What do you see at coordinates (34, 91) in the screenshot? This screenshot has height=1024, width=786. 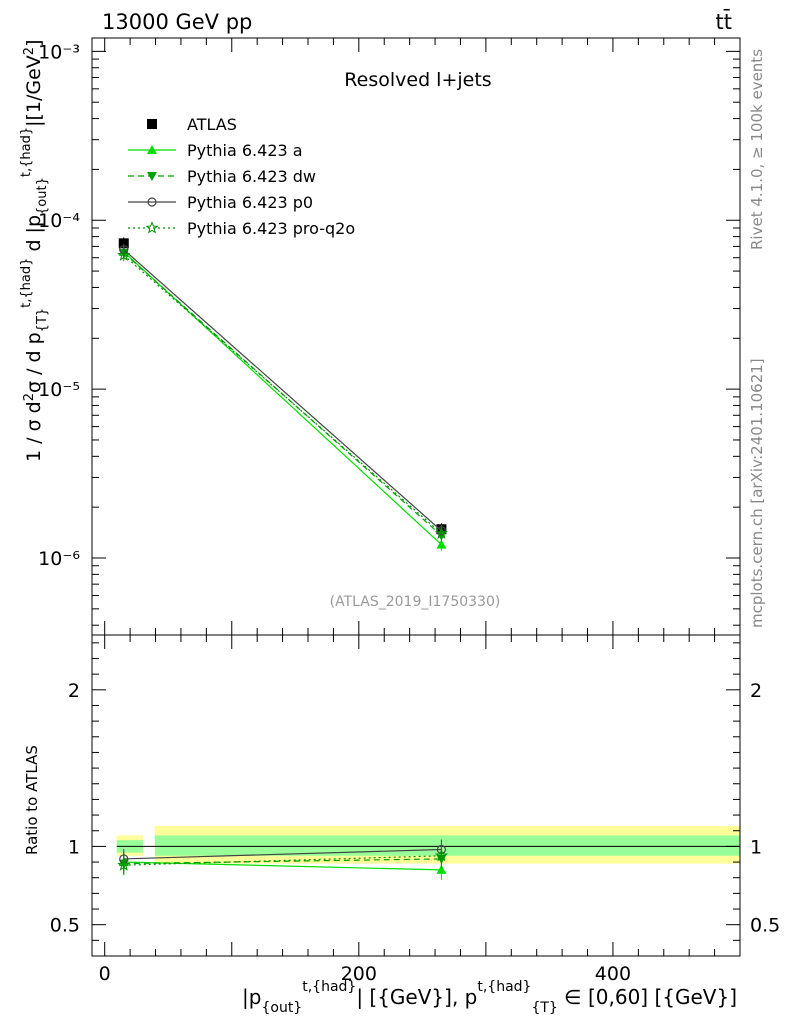 I see `ylabel-part-d: |[1/GeV` at bounding box center [34, 91].